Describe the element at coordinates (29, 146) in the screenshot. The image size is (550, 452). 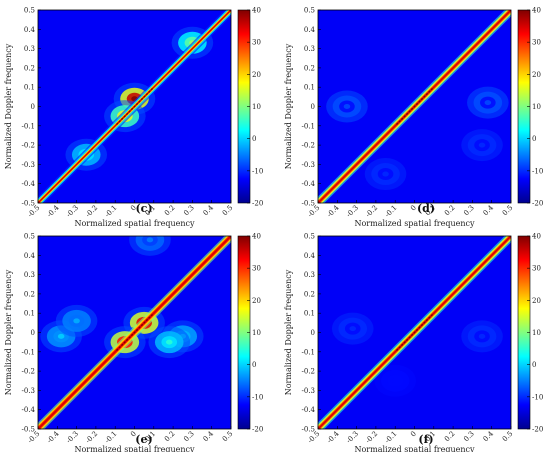
I see `y-tick-label: -0.2` at that location.